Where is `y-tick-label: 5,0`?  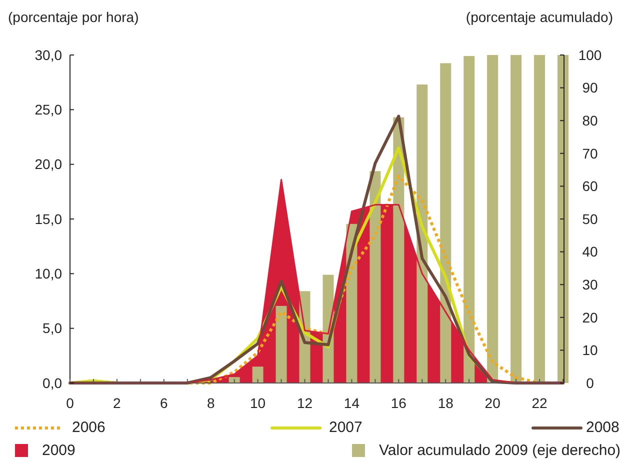 y-tick-label: 5,0 is located at coordinates (52, 328).